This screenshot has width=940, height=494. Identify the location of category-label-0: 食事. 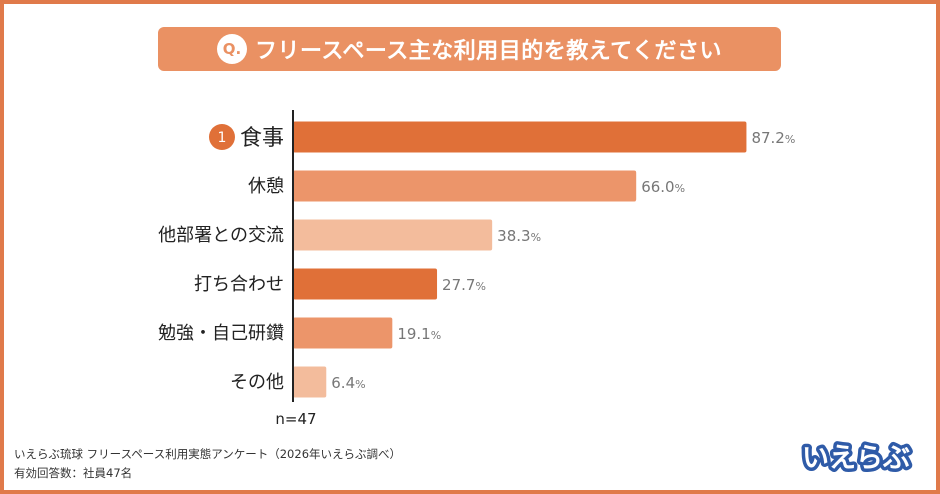
(262, 138).